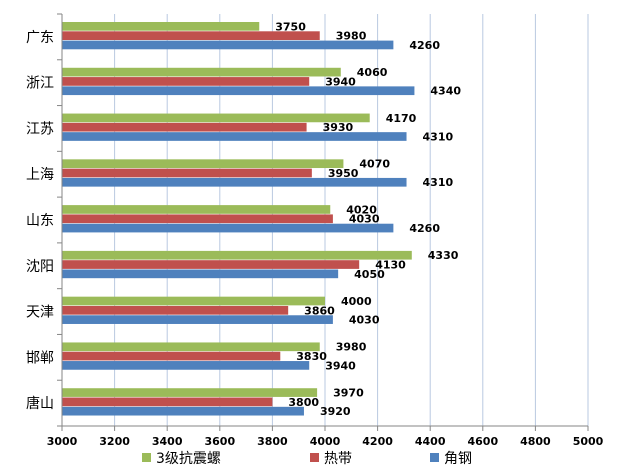 This screenshot has width=618, height=476. I want to click on x-tick-label: 3400, so click(167, 441).